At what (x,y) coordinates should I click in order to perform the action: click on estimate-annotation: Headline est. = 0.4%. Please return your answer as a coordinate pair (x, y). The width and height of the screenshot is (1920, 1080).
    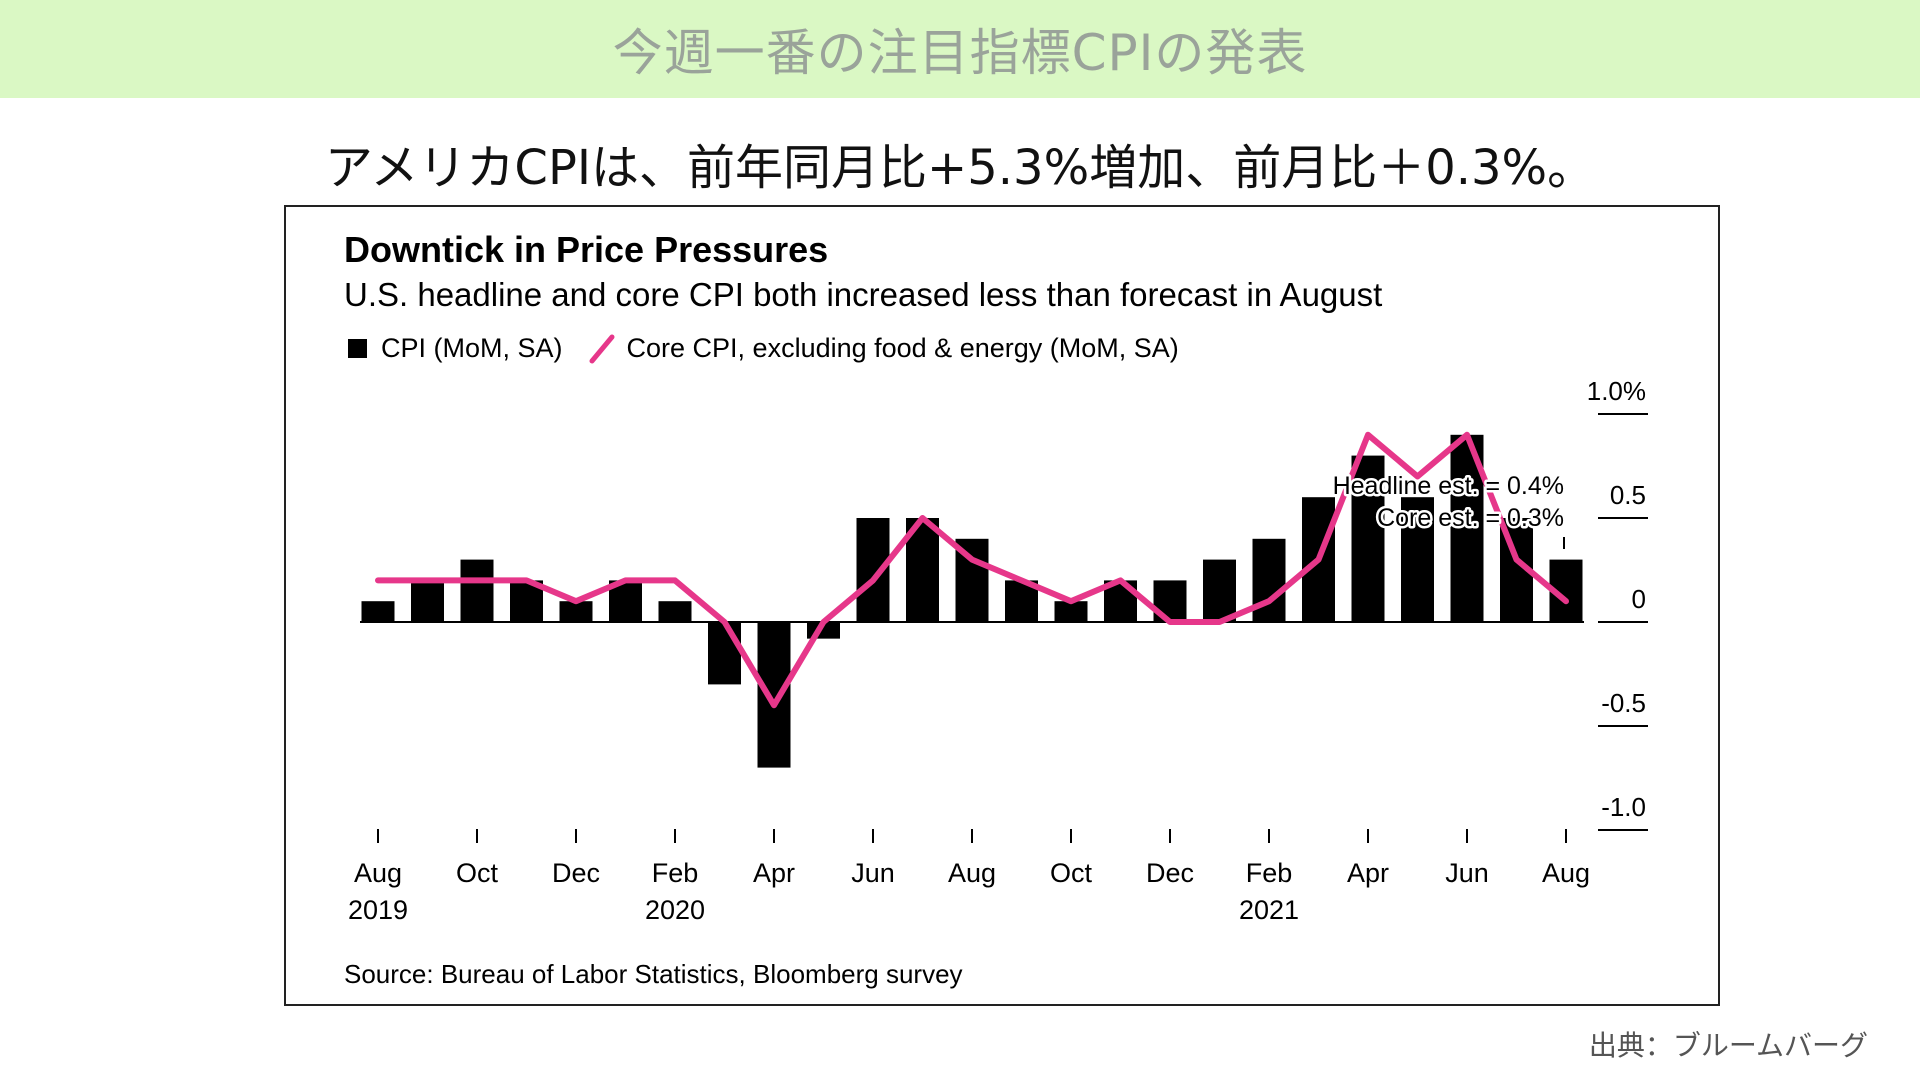
    Looking at the image, I should click on (1448, 486).